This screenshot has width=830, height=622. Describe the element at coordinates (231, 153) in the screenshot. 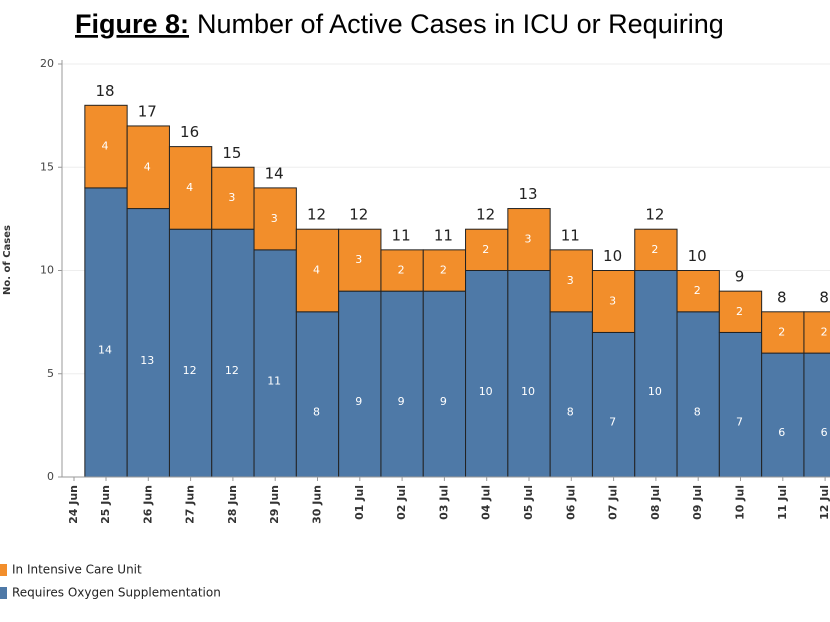

I see `total-label: 15` at that location.